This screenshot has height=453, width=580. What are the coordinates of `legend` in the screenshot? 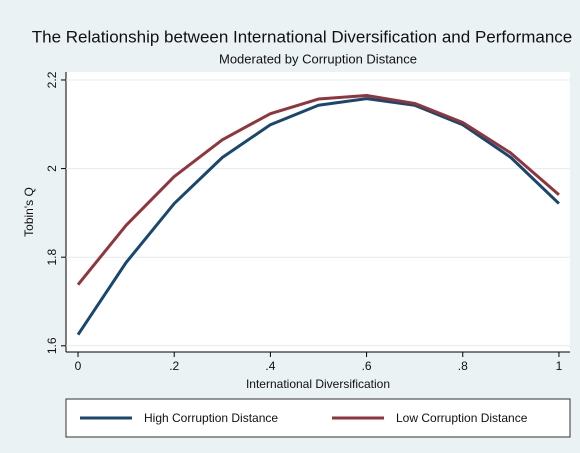 It's located at (318, 418).